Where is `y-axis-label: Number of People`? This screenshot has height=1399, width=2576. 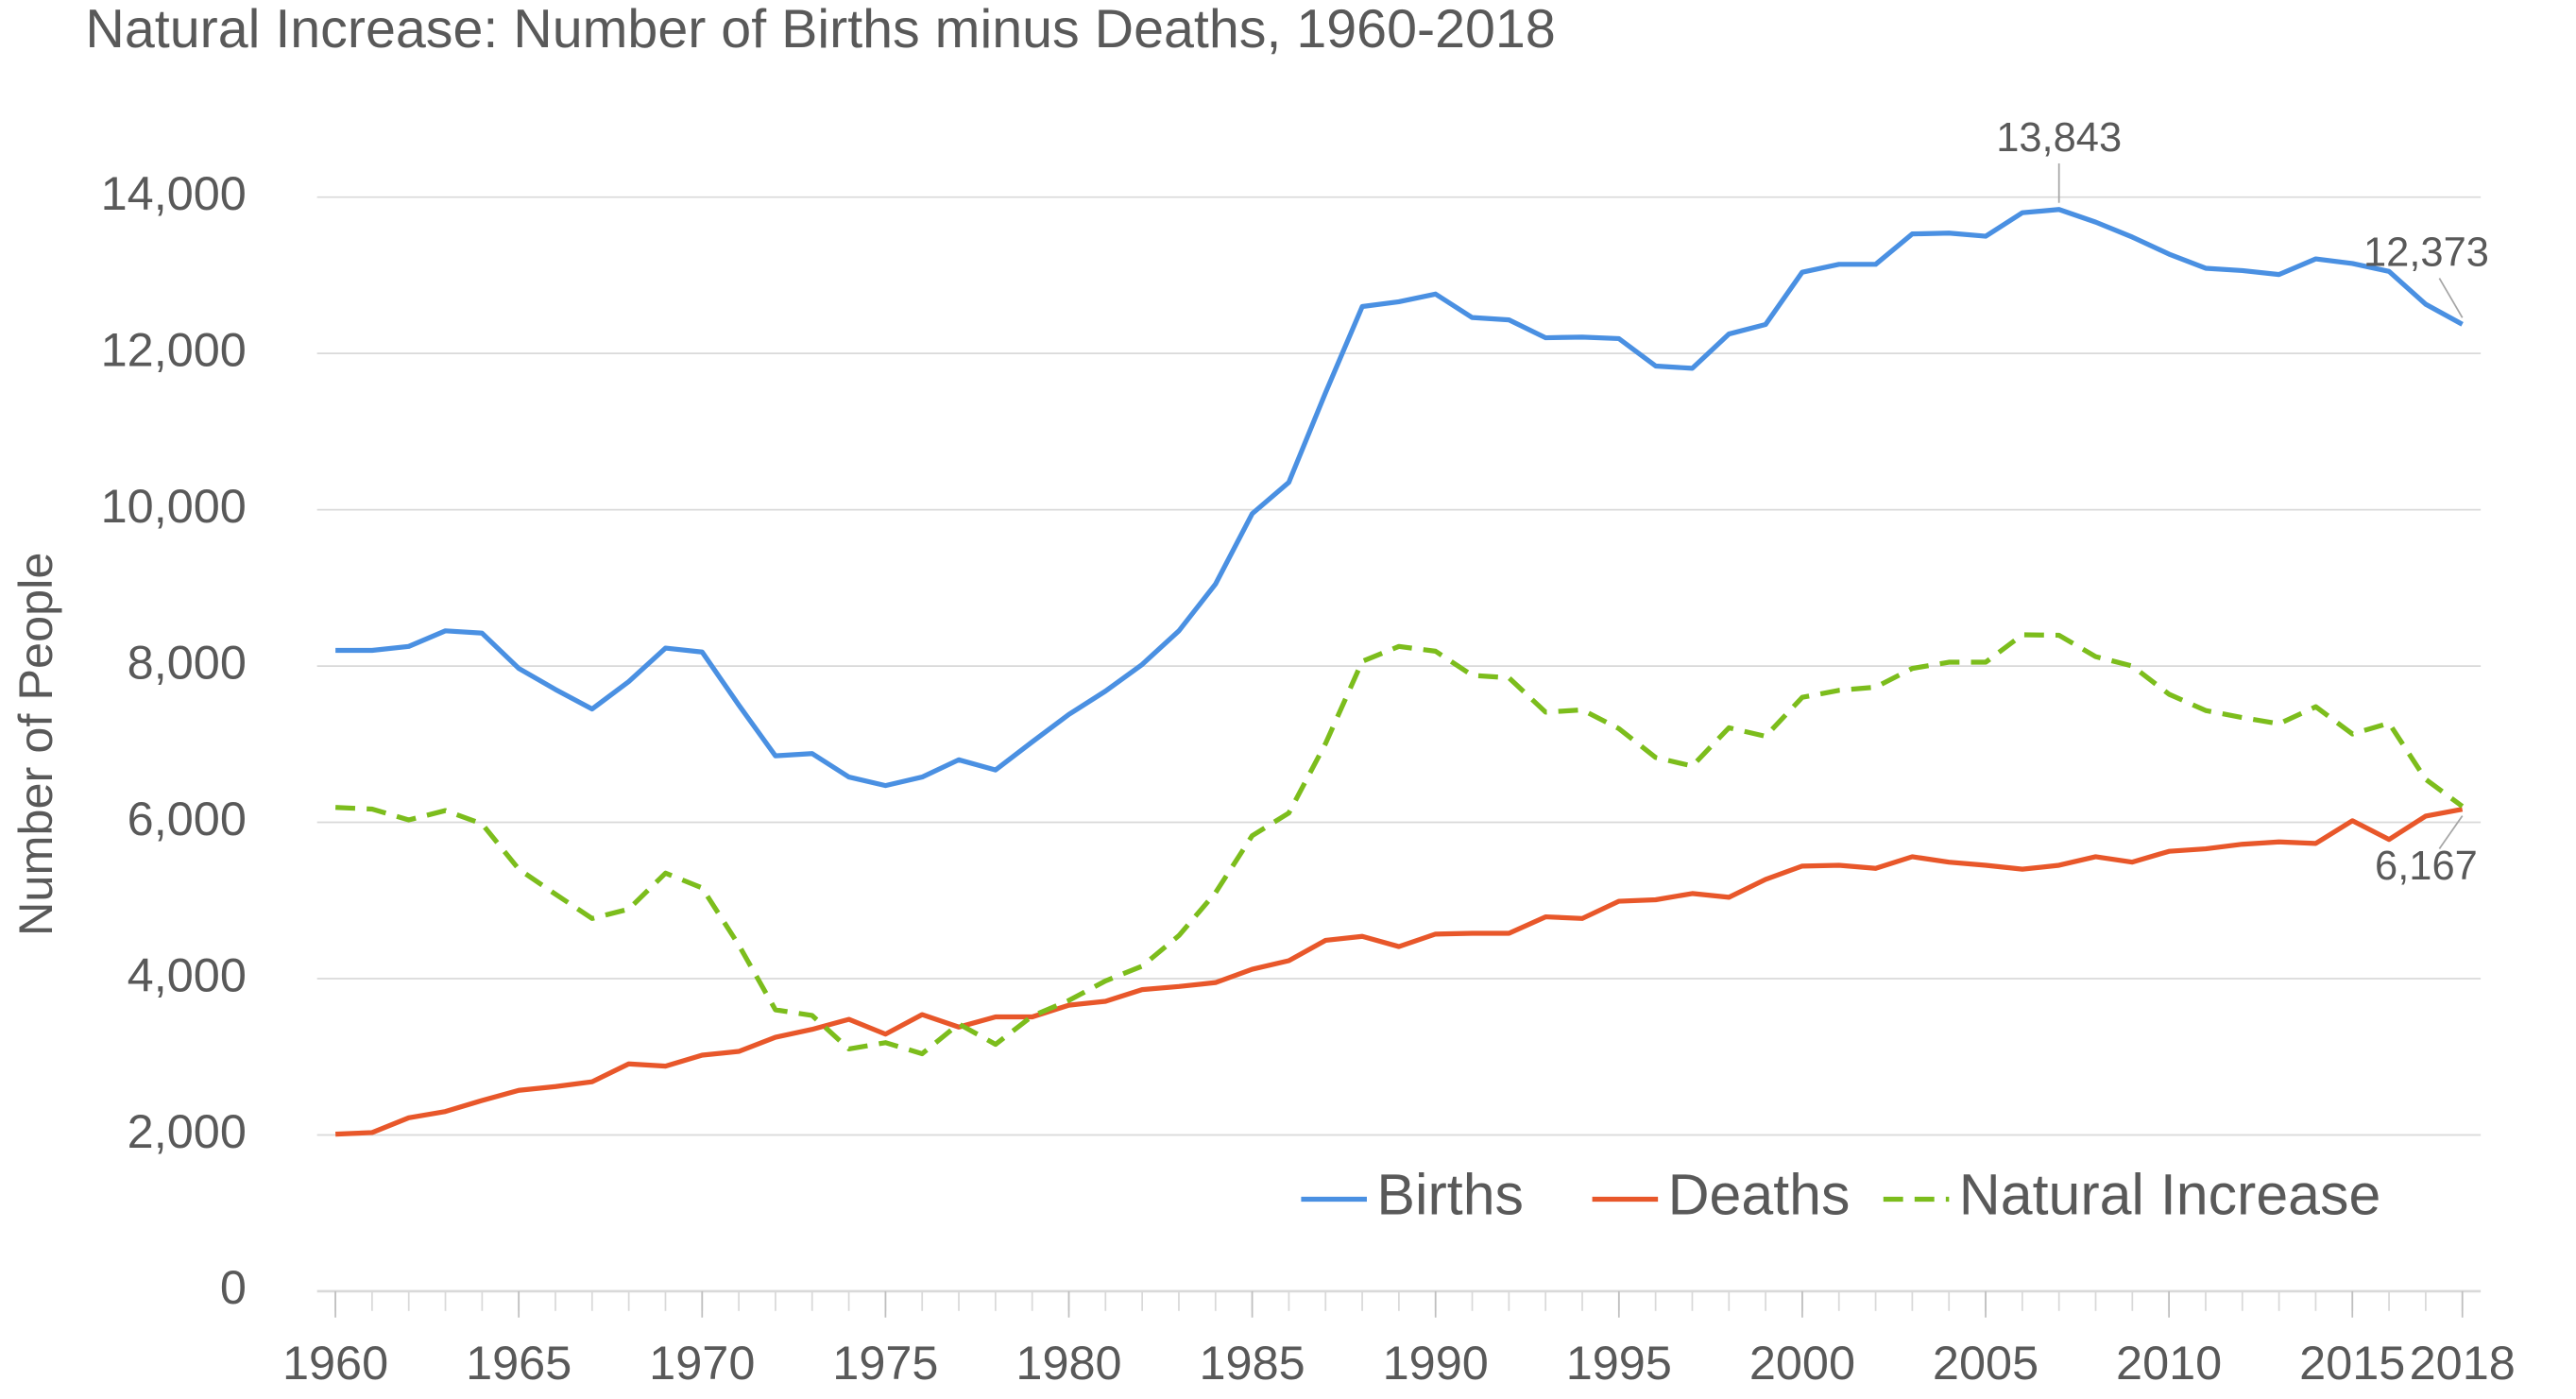
y-axis-label: Number of People is located at coordinates (35, 745).